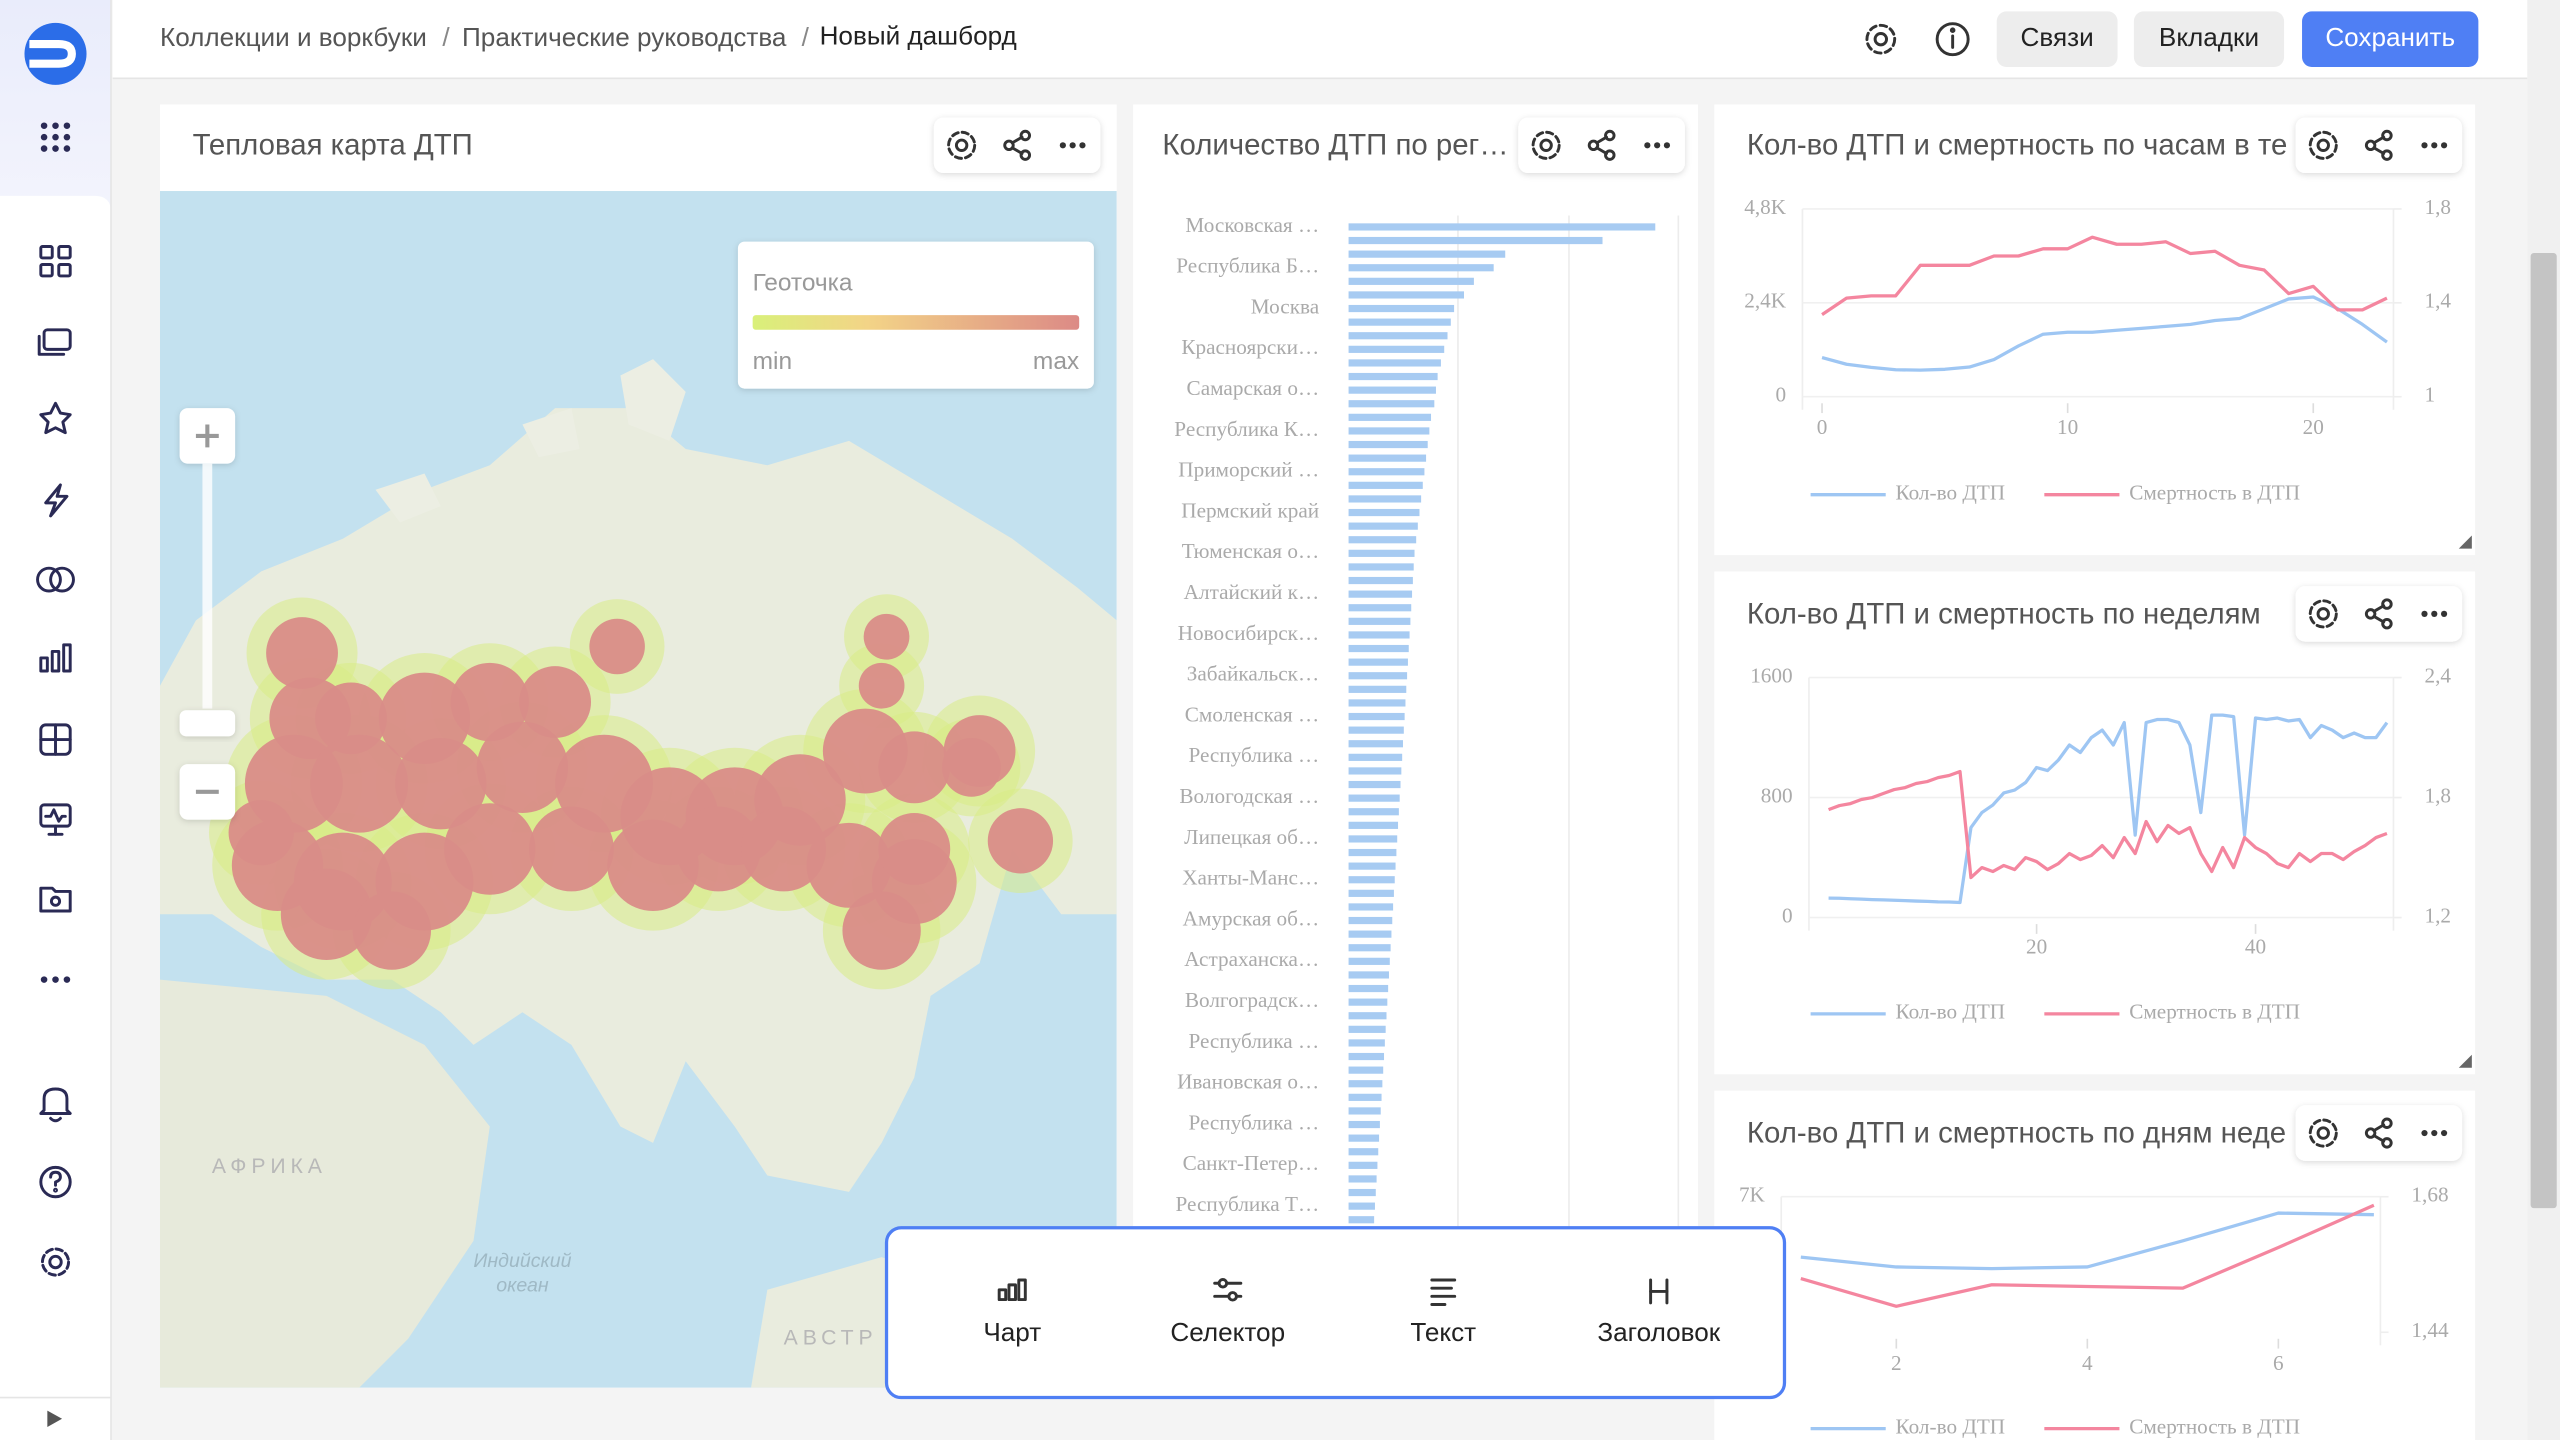  What do you see at coordinates (1659, 1291) in the screenshot?
I see `heading-icon` at bounding box center [1659, 1291].